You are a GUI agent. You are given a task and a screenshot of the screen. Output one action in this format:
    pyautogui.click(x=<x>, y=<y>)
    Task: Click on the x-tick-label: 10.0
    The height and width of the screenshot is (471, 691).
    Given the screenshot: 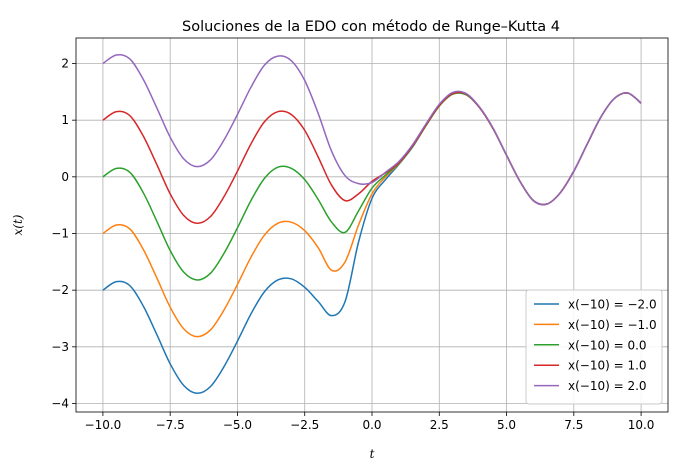 What is the action you would take?
    pyautogui.click(x=641, y=425)
    